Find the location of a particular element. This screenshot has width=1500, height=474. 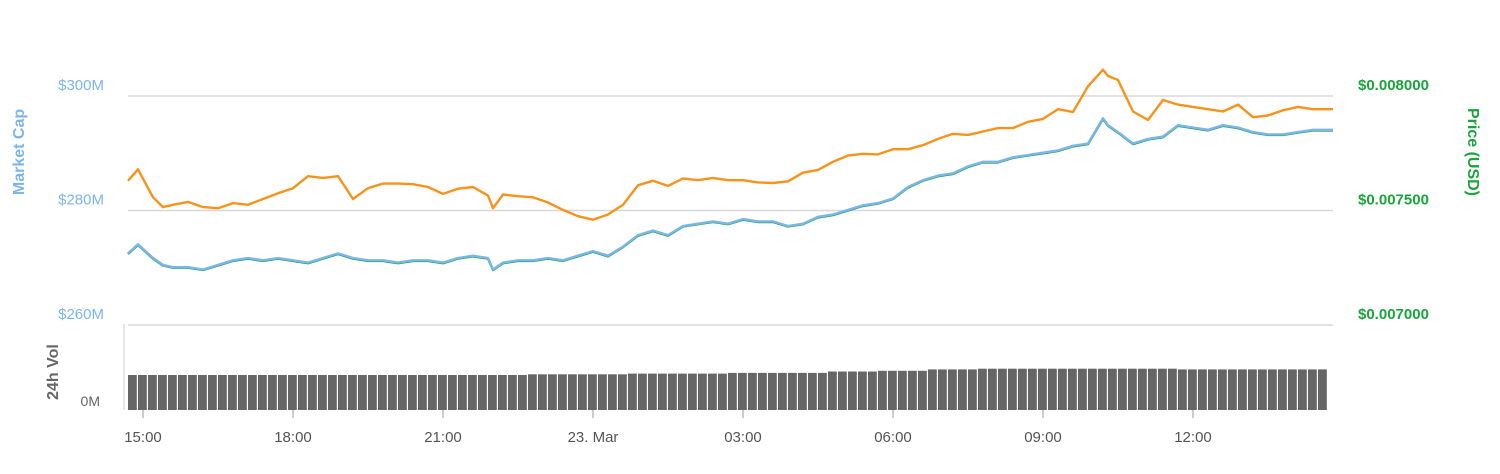

x-tick-label: 06:00 is located at coordinates (893, 437).